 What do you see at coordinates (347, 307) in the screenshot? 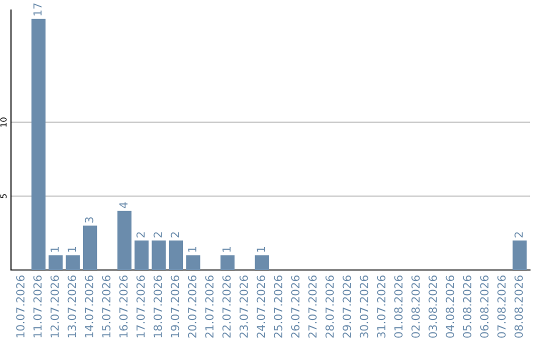
I see `x-tick-label: 29.07.2026` at bounding box center [347, 307].